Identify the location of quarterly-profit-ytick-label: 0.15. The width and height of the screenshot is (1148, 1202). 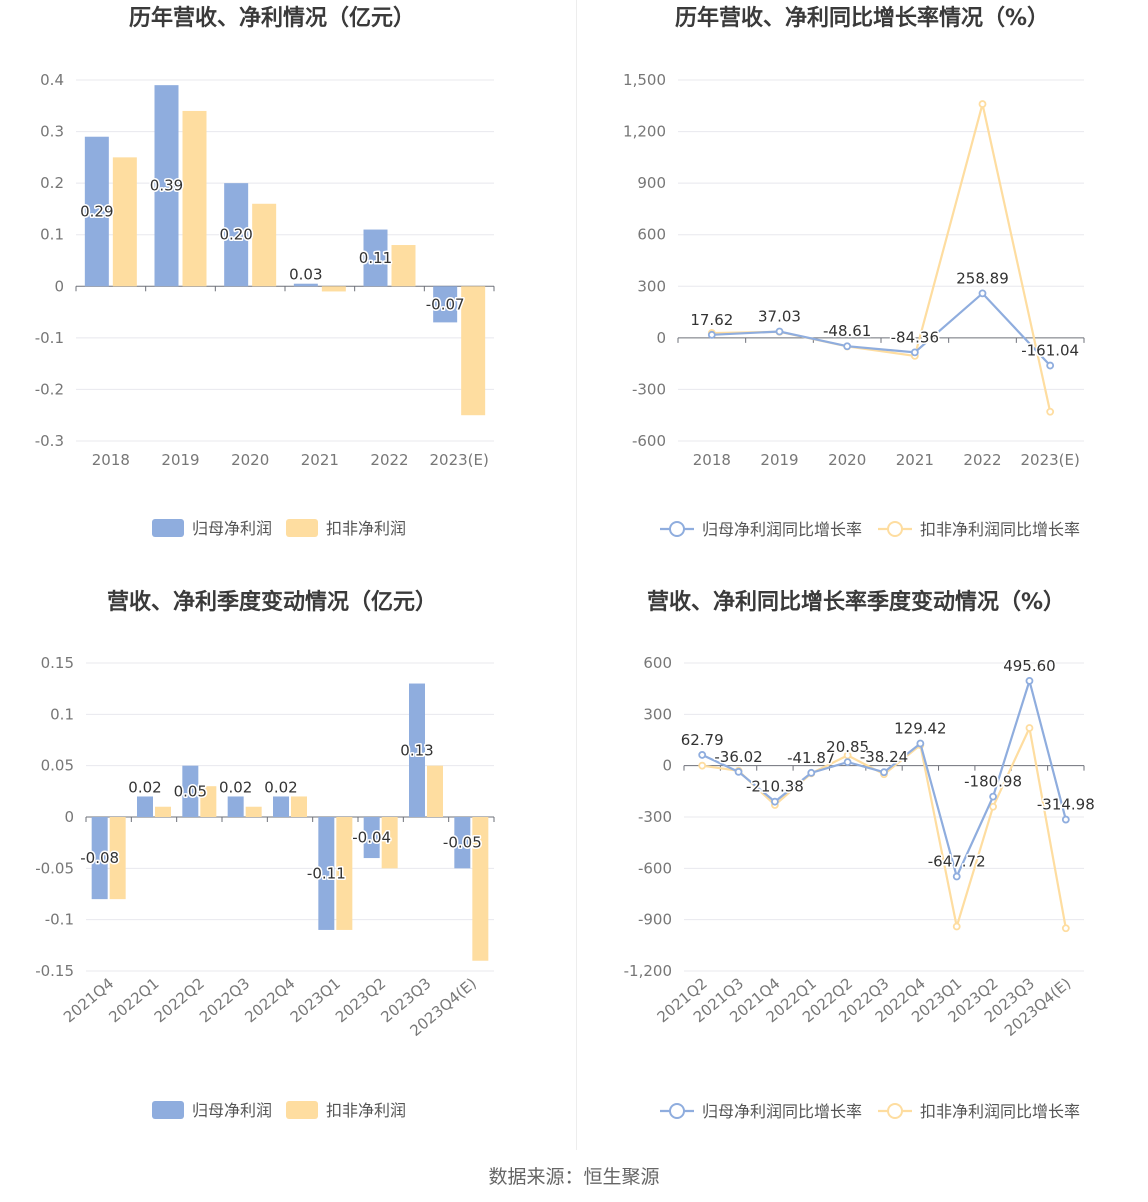
(57, 663).